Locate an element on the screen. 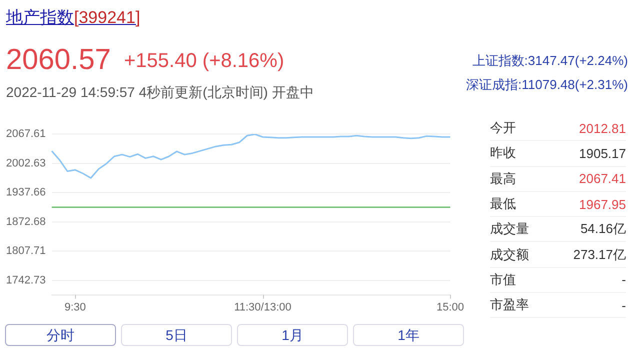  x-tick-label: 11:30/13:00 is located at coordinates (263, 307).